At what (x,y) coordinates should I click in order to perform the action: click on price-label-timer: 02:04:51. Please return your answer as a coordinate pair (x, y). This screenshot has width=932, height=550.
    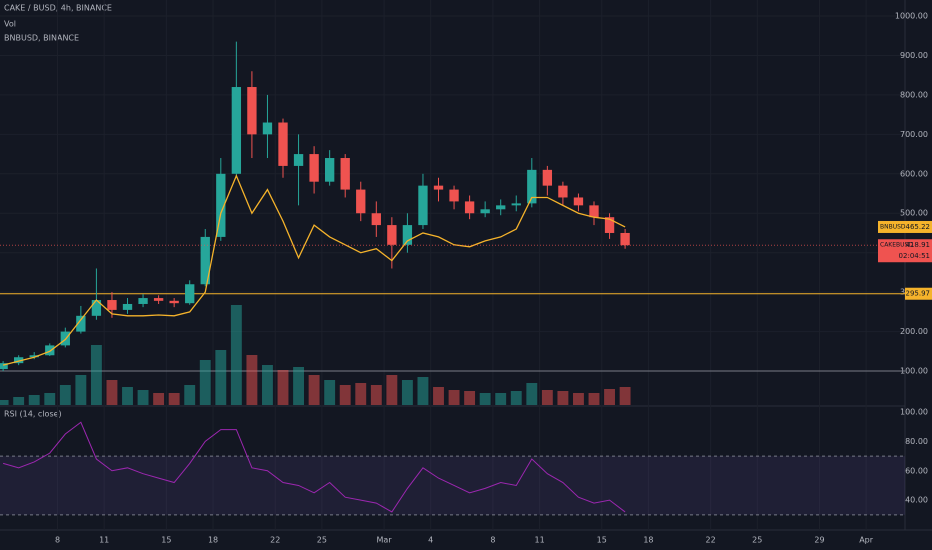
    Looking at the image, I should click on (914, 256).